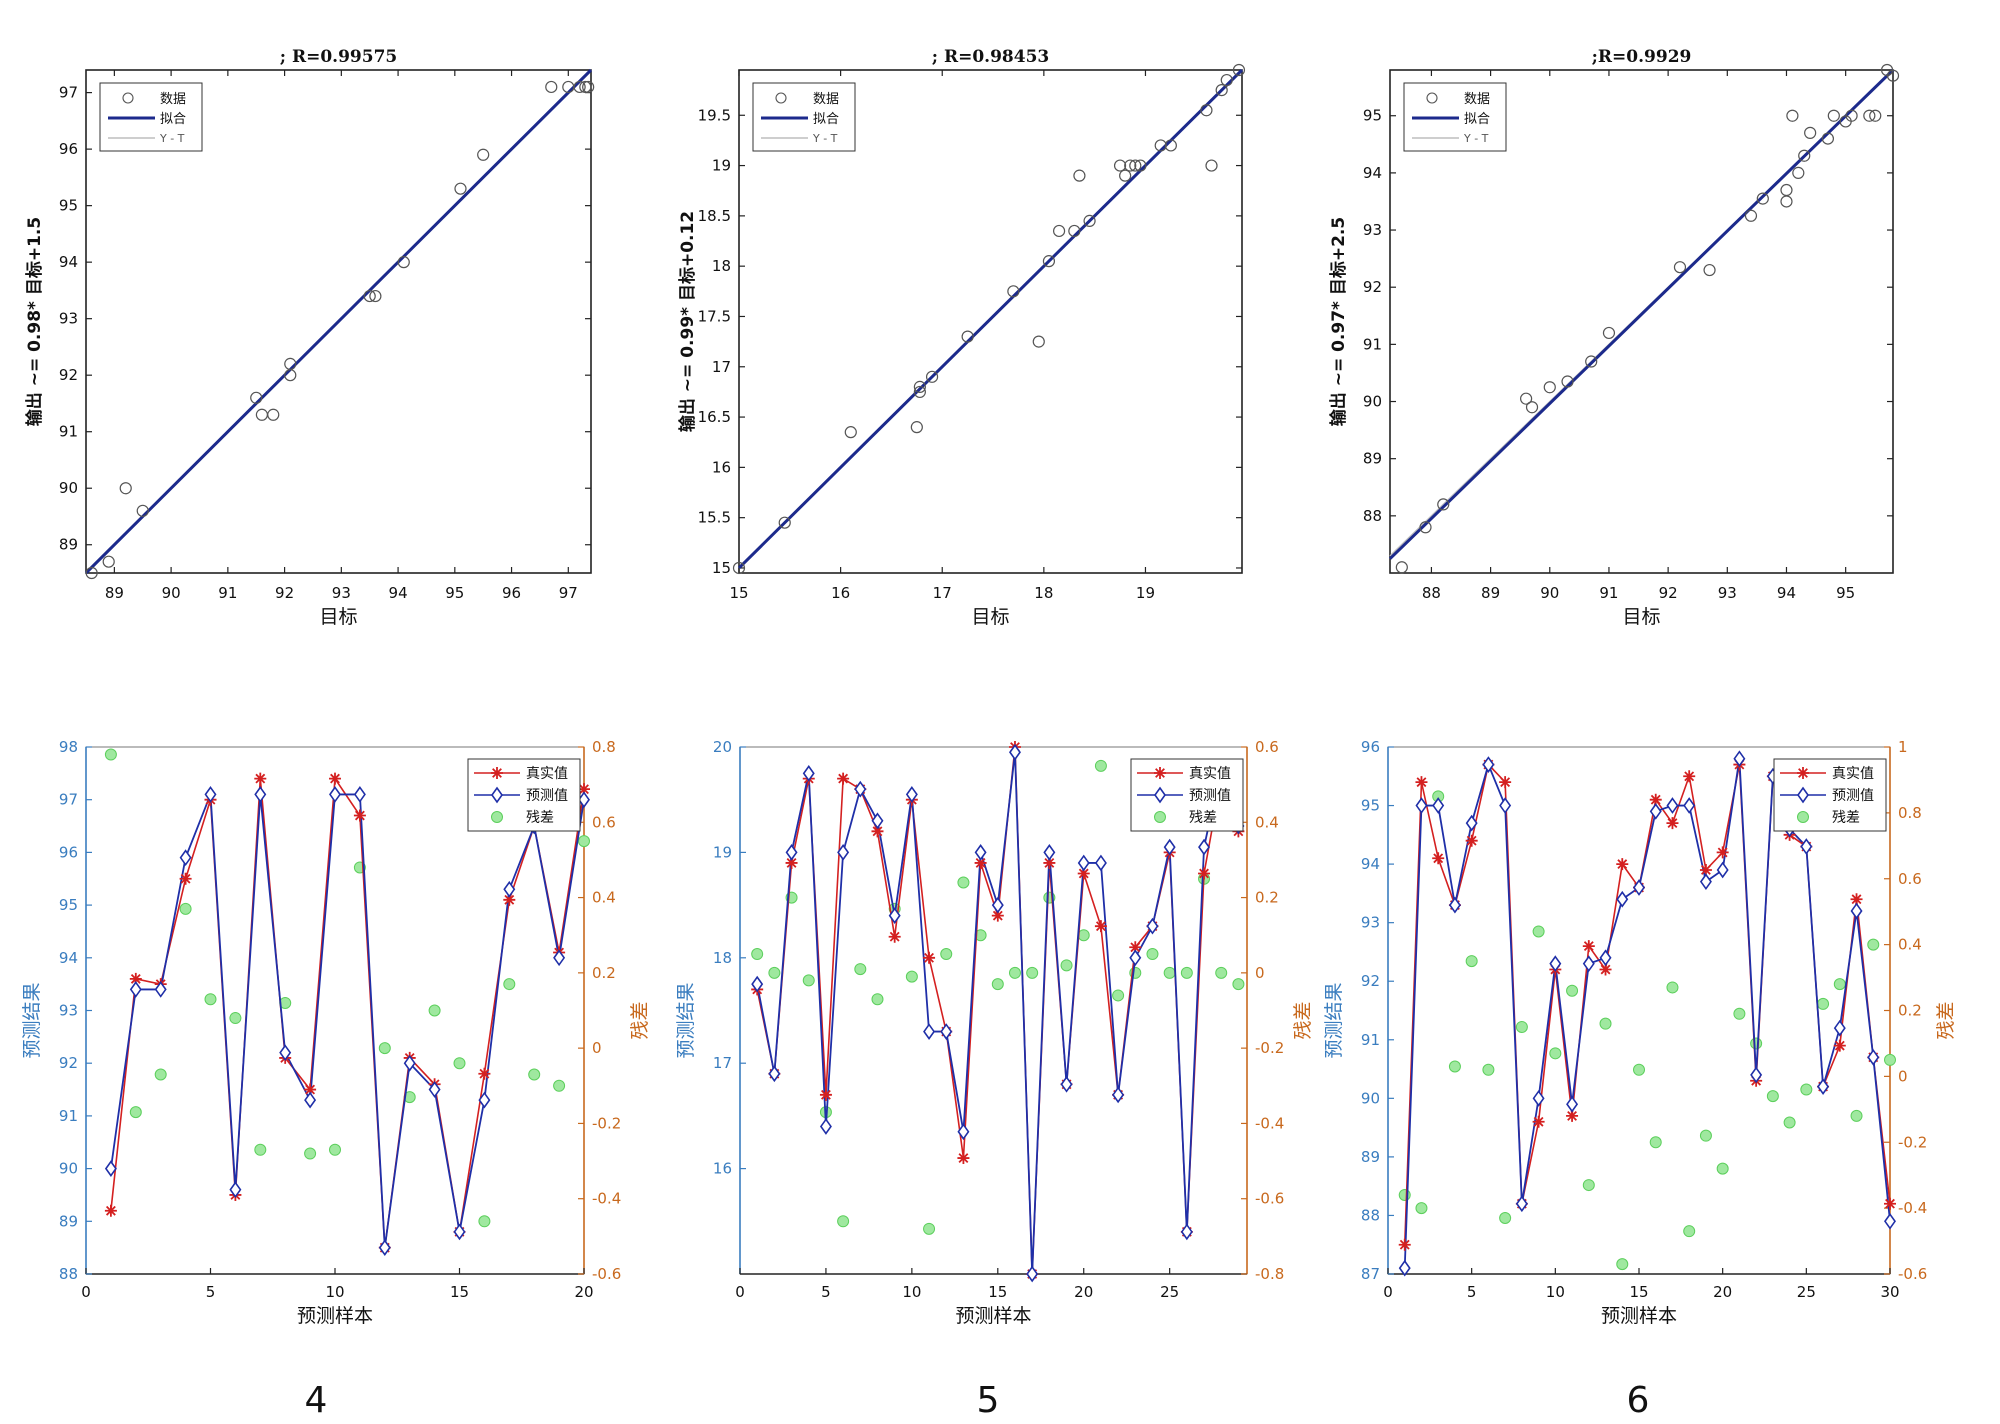 Image resolution: width=2000 pixels, height=1424 pixels. What do you see at coordinates (568, 593) in the screenshot?
I see `x-tick-label: 97` at bounding box center [568, 593].